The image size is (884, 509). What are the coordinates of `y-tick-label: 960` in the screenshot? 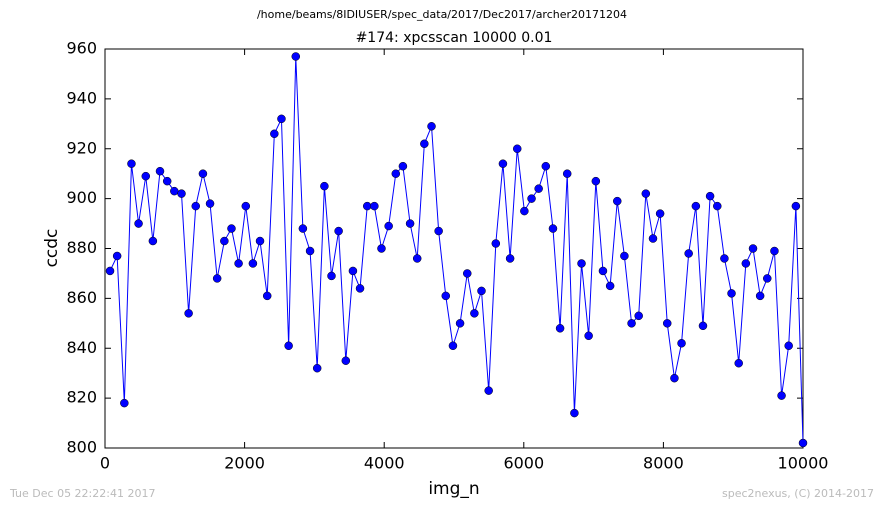 It's located at (81, 48).